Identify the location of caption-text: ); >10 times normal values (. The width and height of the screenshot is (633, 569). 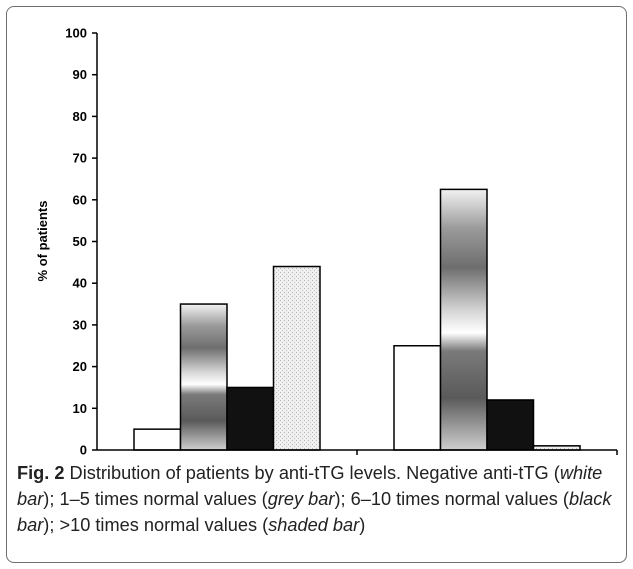
(156, 525).